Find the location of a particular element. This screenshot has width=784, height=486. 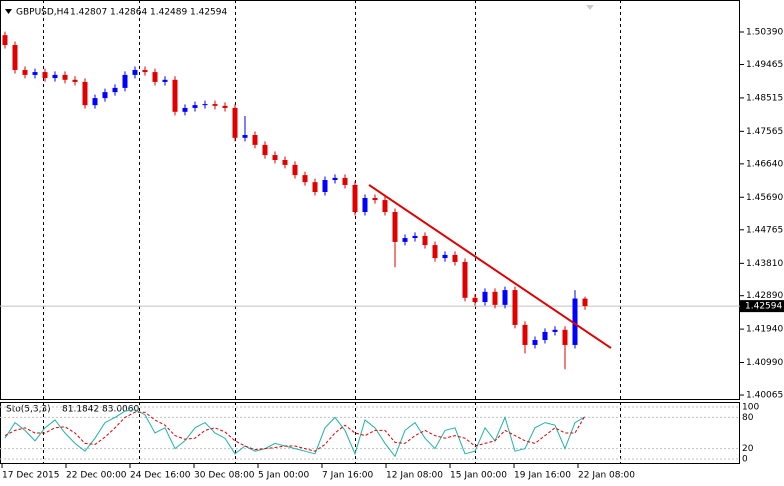

current-price-box is located at coordinates (762, 306).